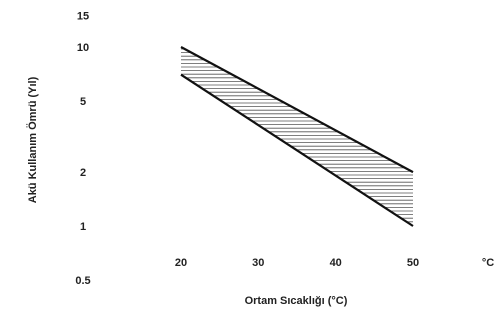  Describe the element at coordinates (32, 139) in the screenshot. I see `y-axis-label: Akü Kullanım Ömrü (Yıl)` at that location.